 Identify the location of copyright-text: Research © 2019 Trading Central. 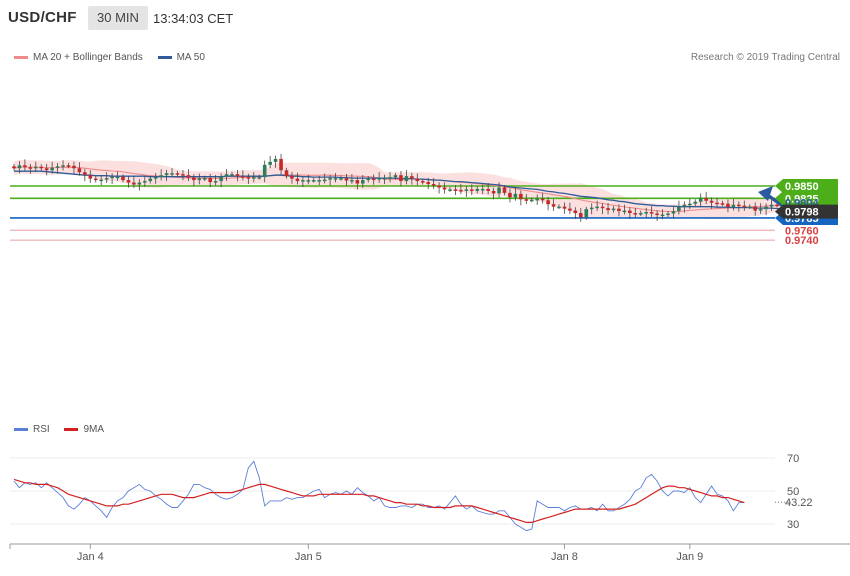
(765, 57).